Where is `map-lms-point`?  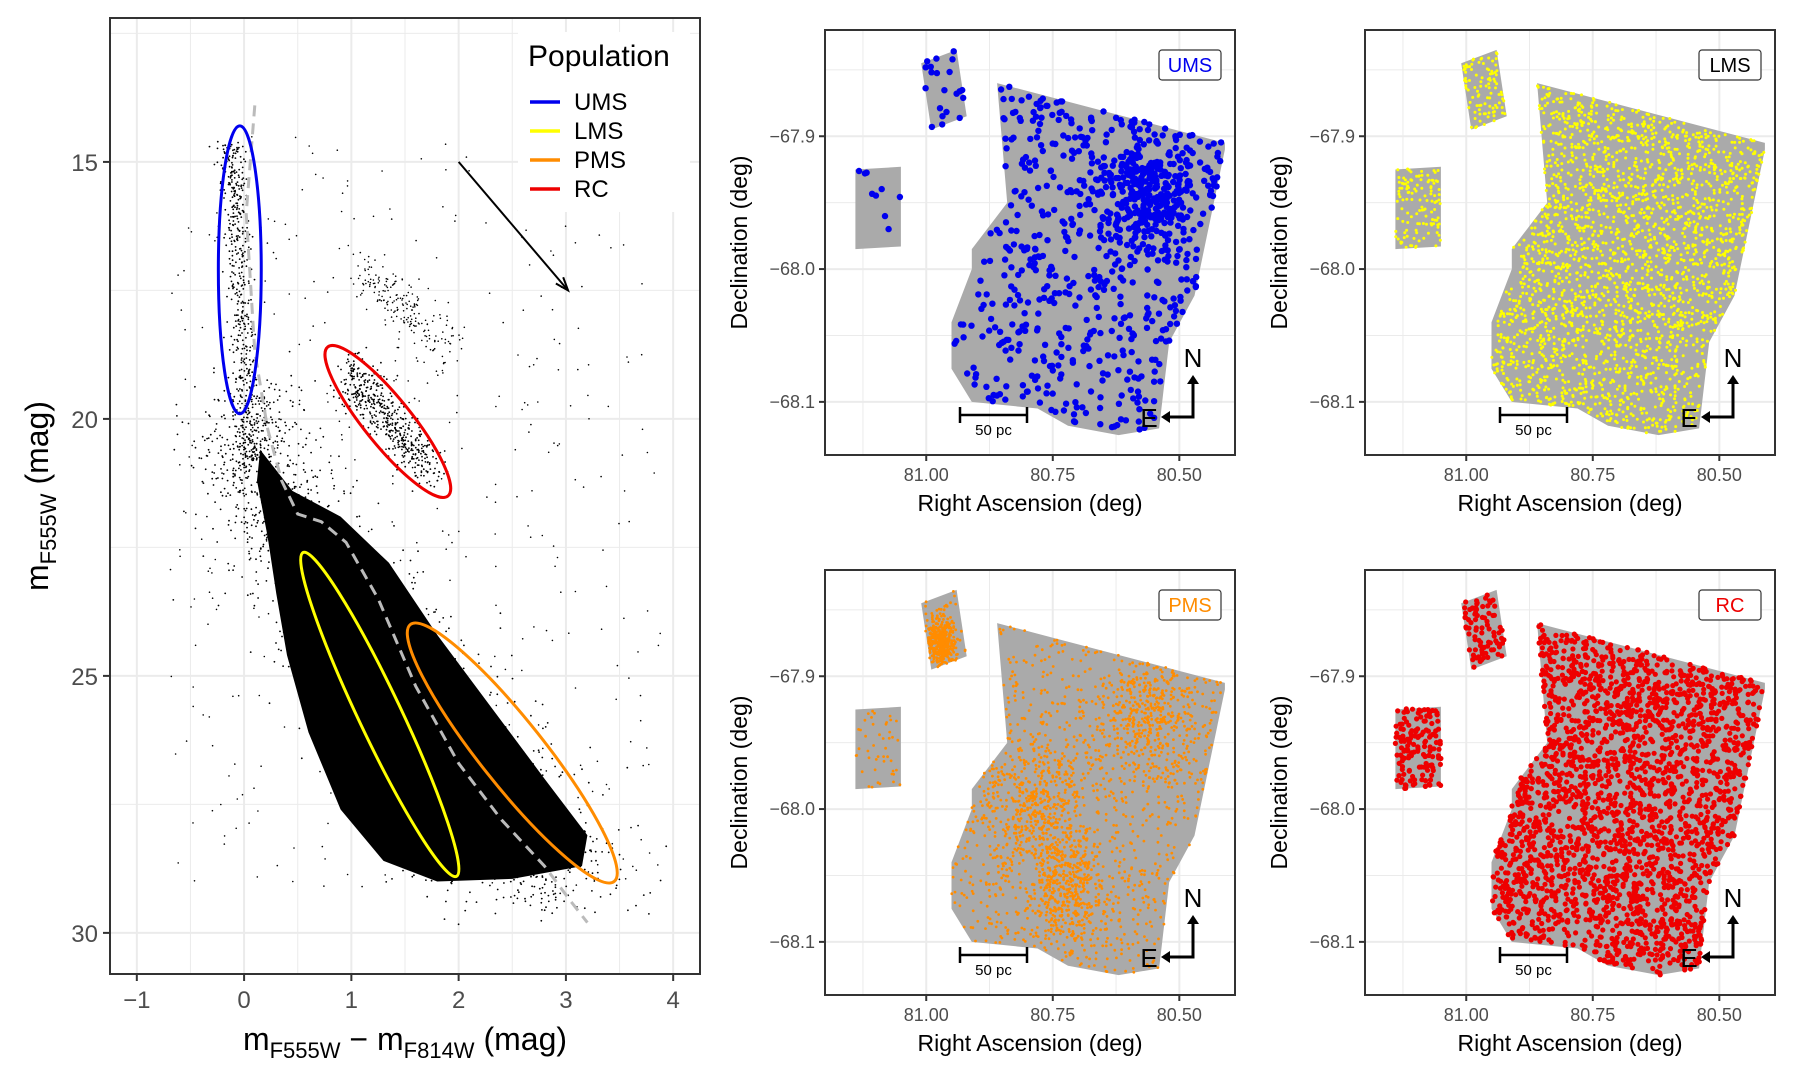 map-lms-point is located at coordinates (1554, 291).